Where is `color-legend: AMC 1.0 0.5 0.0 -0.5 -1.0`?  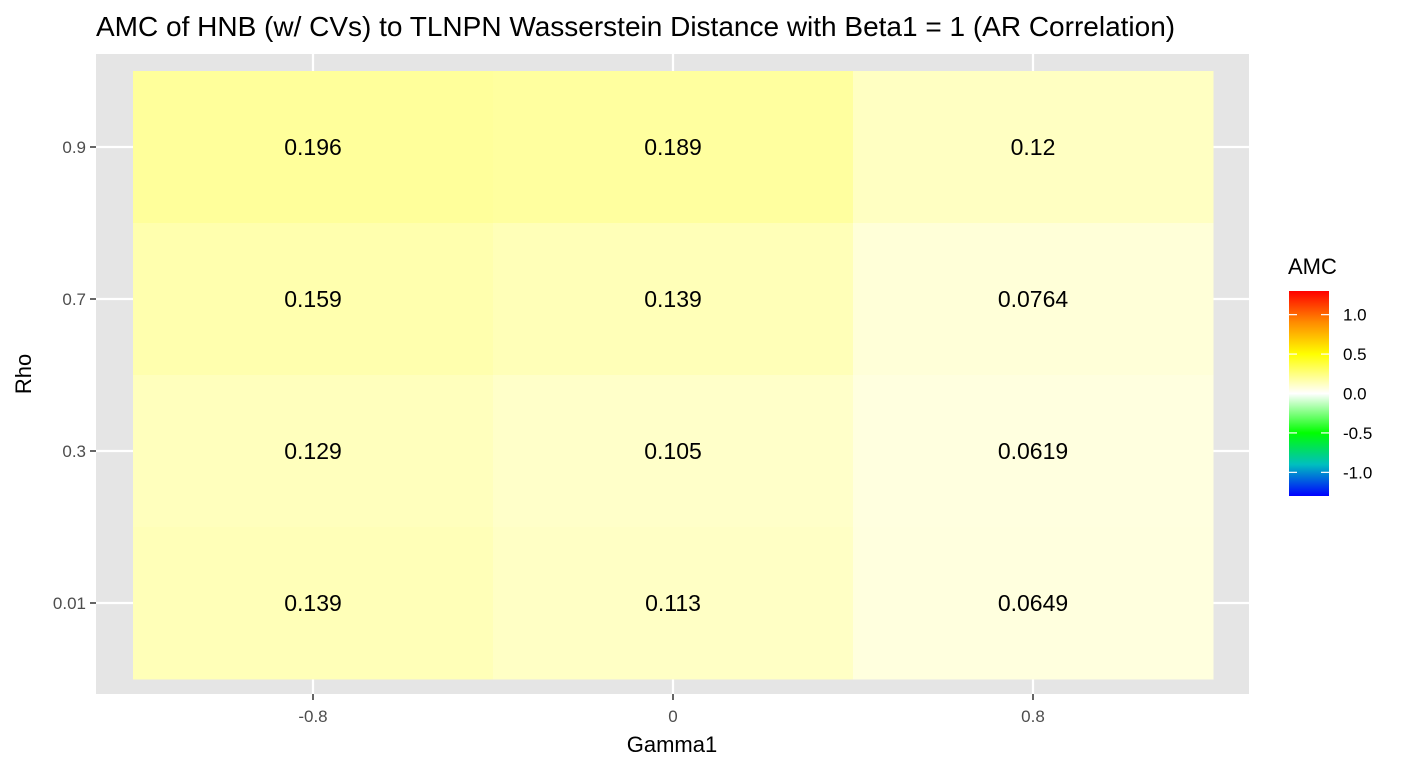 color-legend: AMC 1.0 0.5 0.0 -0.5 -1.0 is located at coordinates (1330, 375).